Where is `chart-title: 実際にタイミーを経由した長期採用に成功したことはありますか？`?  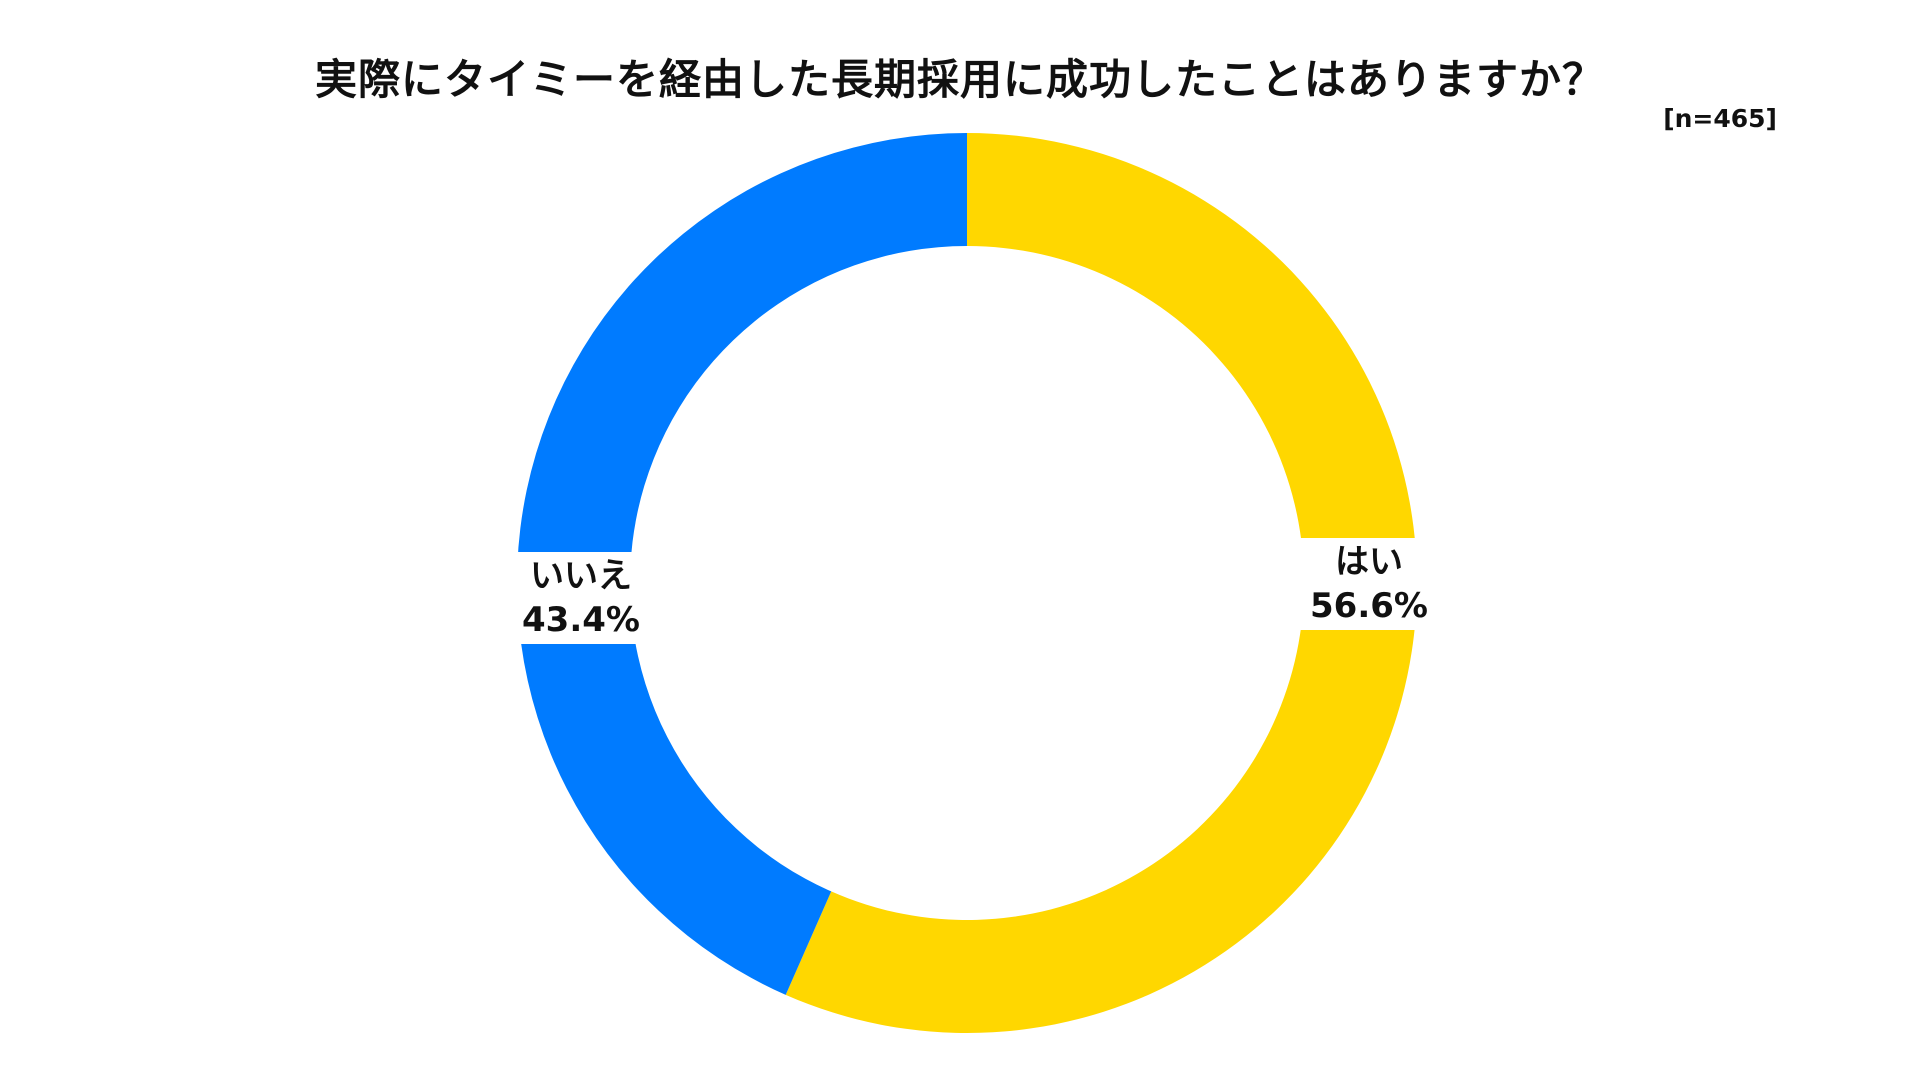
chart-title: 実際にタイミーを経由した長期採用に成功したことはありますか？ is located at coordinates (959, 79).